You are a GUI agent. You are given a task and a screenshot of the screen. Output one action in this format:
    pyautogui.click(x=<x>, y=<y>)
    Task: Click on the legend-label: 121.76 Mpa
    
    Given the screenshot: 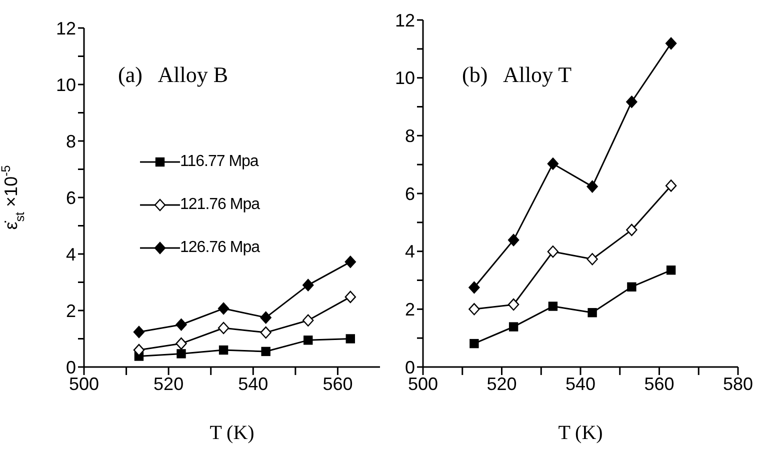 What is the action you would take?
    pyautogui.click(x=220, y=205)
    